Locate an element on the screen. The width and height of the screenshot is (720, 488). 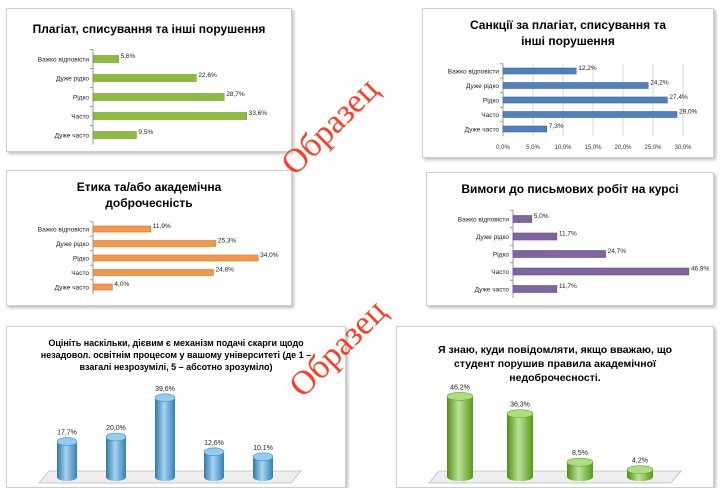
data-label: 36,3% is located at coordinates (520, 405).